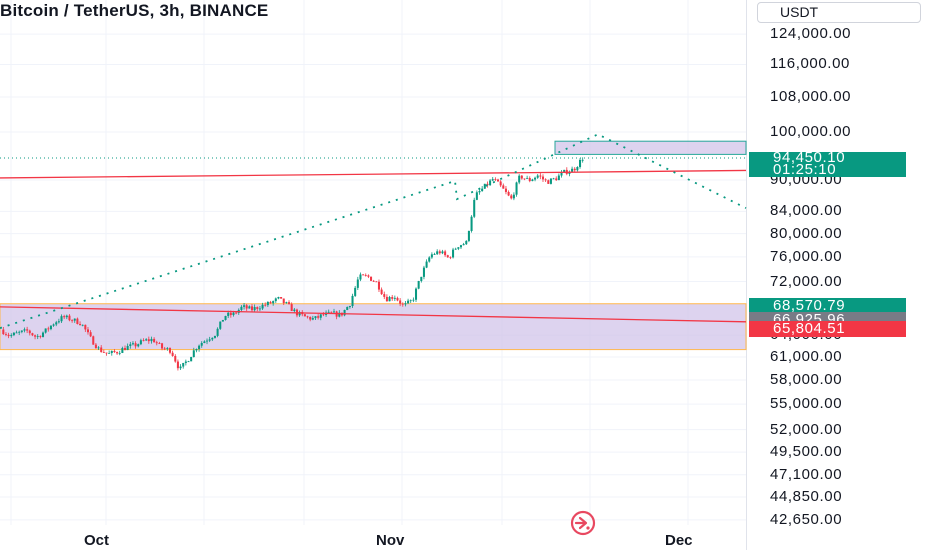  What do you see at coordinates (827, 163) in the screenshot?
I see `last-price-badge: 94,450.10 01:25:10` at bounding box center [827, 163].